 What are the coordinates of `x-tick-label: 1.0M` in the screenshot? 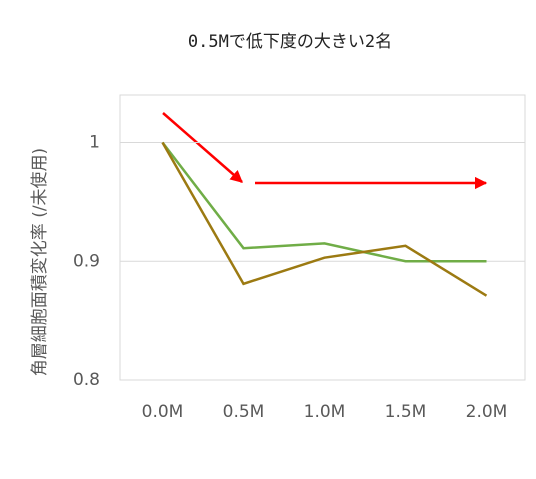 It's located at (325, 412).